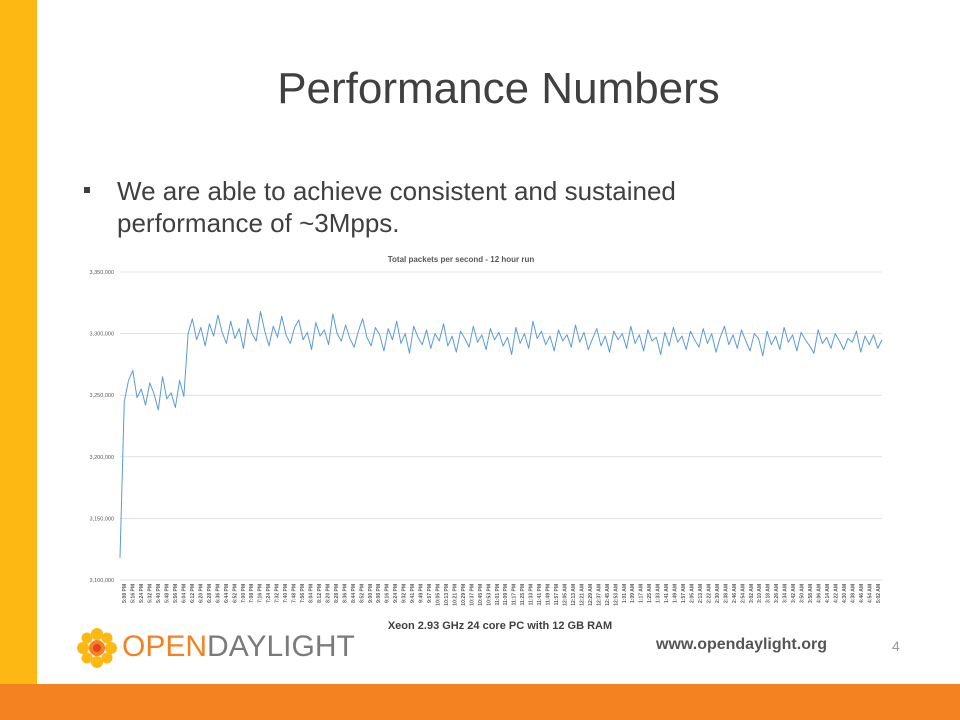  What do you see at coordinates (828, 593) in the screenshot?
I see `x-tick-label: 4:14 AM` at bounding box center [828, 593].